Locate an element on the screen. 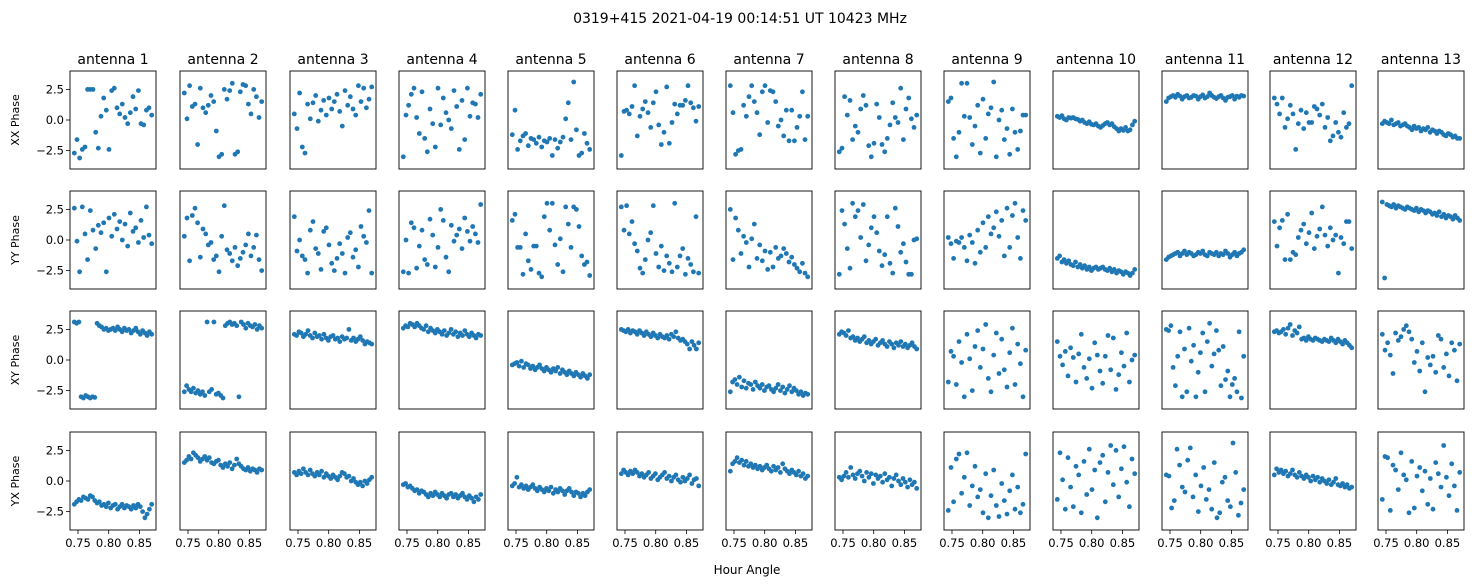  panel-yx-phase-antenna-6: 0.75 0.80 0.85 is located at coordinates (658, 490).